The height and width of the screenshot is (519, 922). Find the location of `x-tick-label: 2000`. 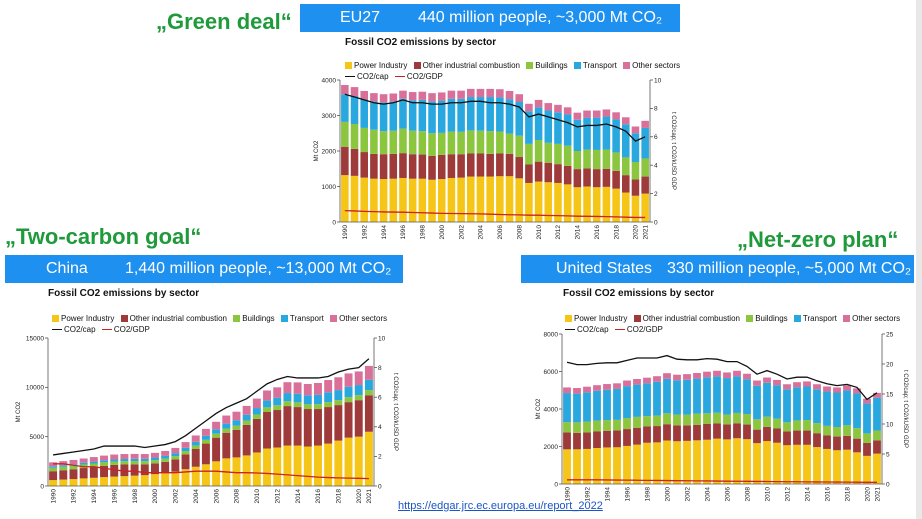

x-tick-label: 2000 is located at coordinates (442, 232).